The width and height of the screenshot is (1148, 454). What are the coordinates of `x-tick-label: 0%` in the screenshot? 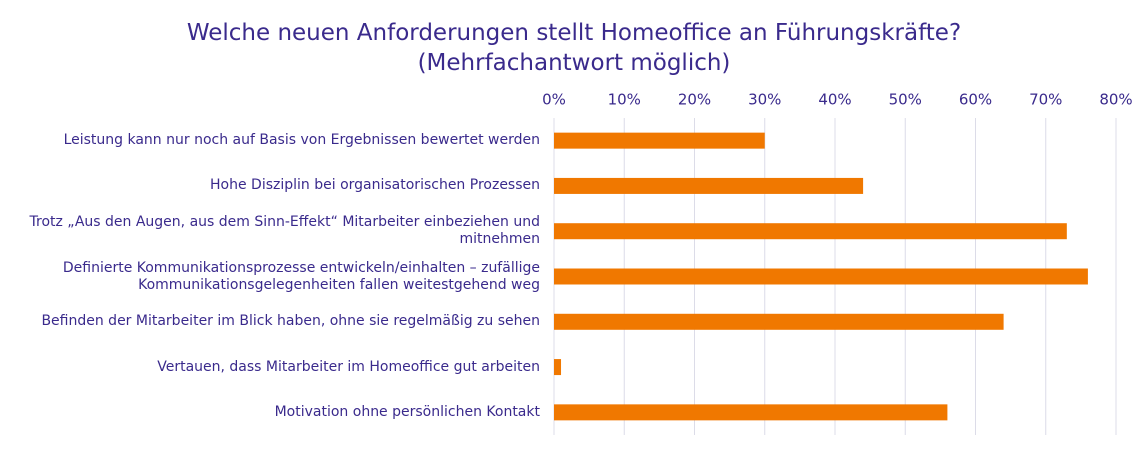 It's located at (554, 100).